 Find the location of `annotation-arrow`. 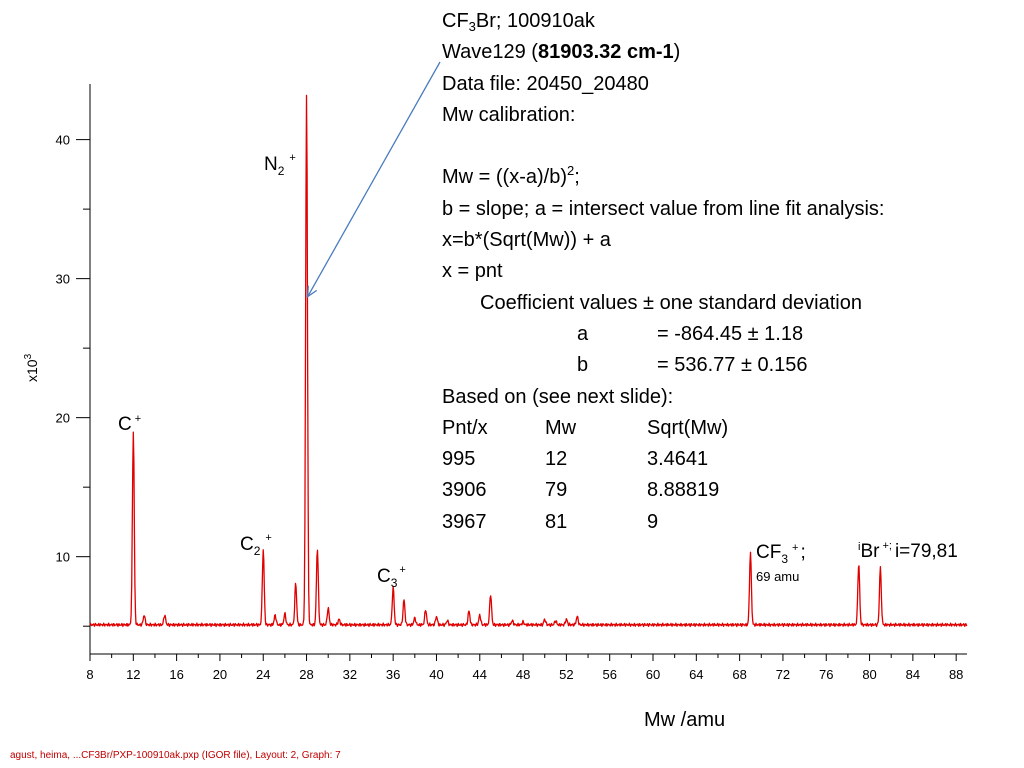

annotation-arrow is located at coordinates (373, 179).